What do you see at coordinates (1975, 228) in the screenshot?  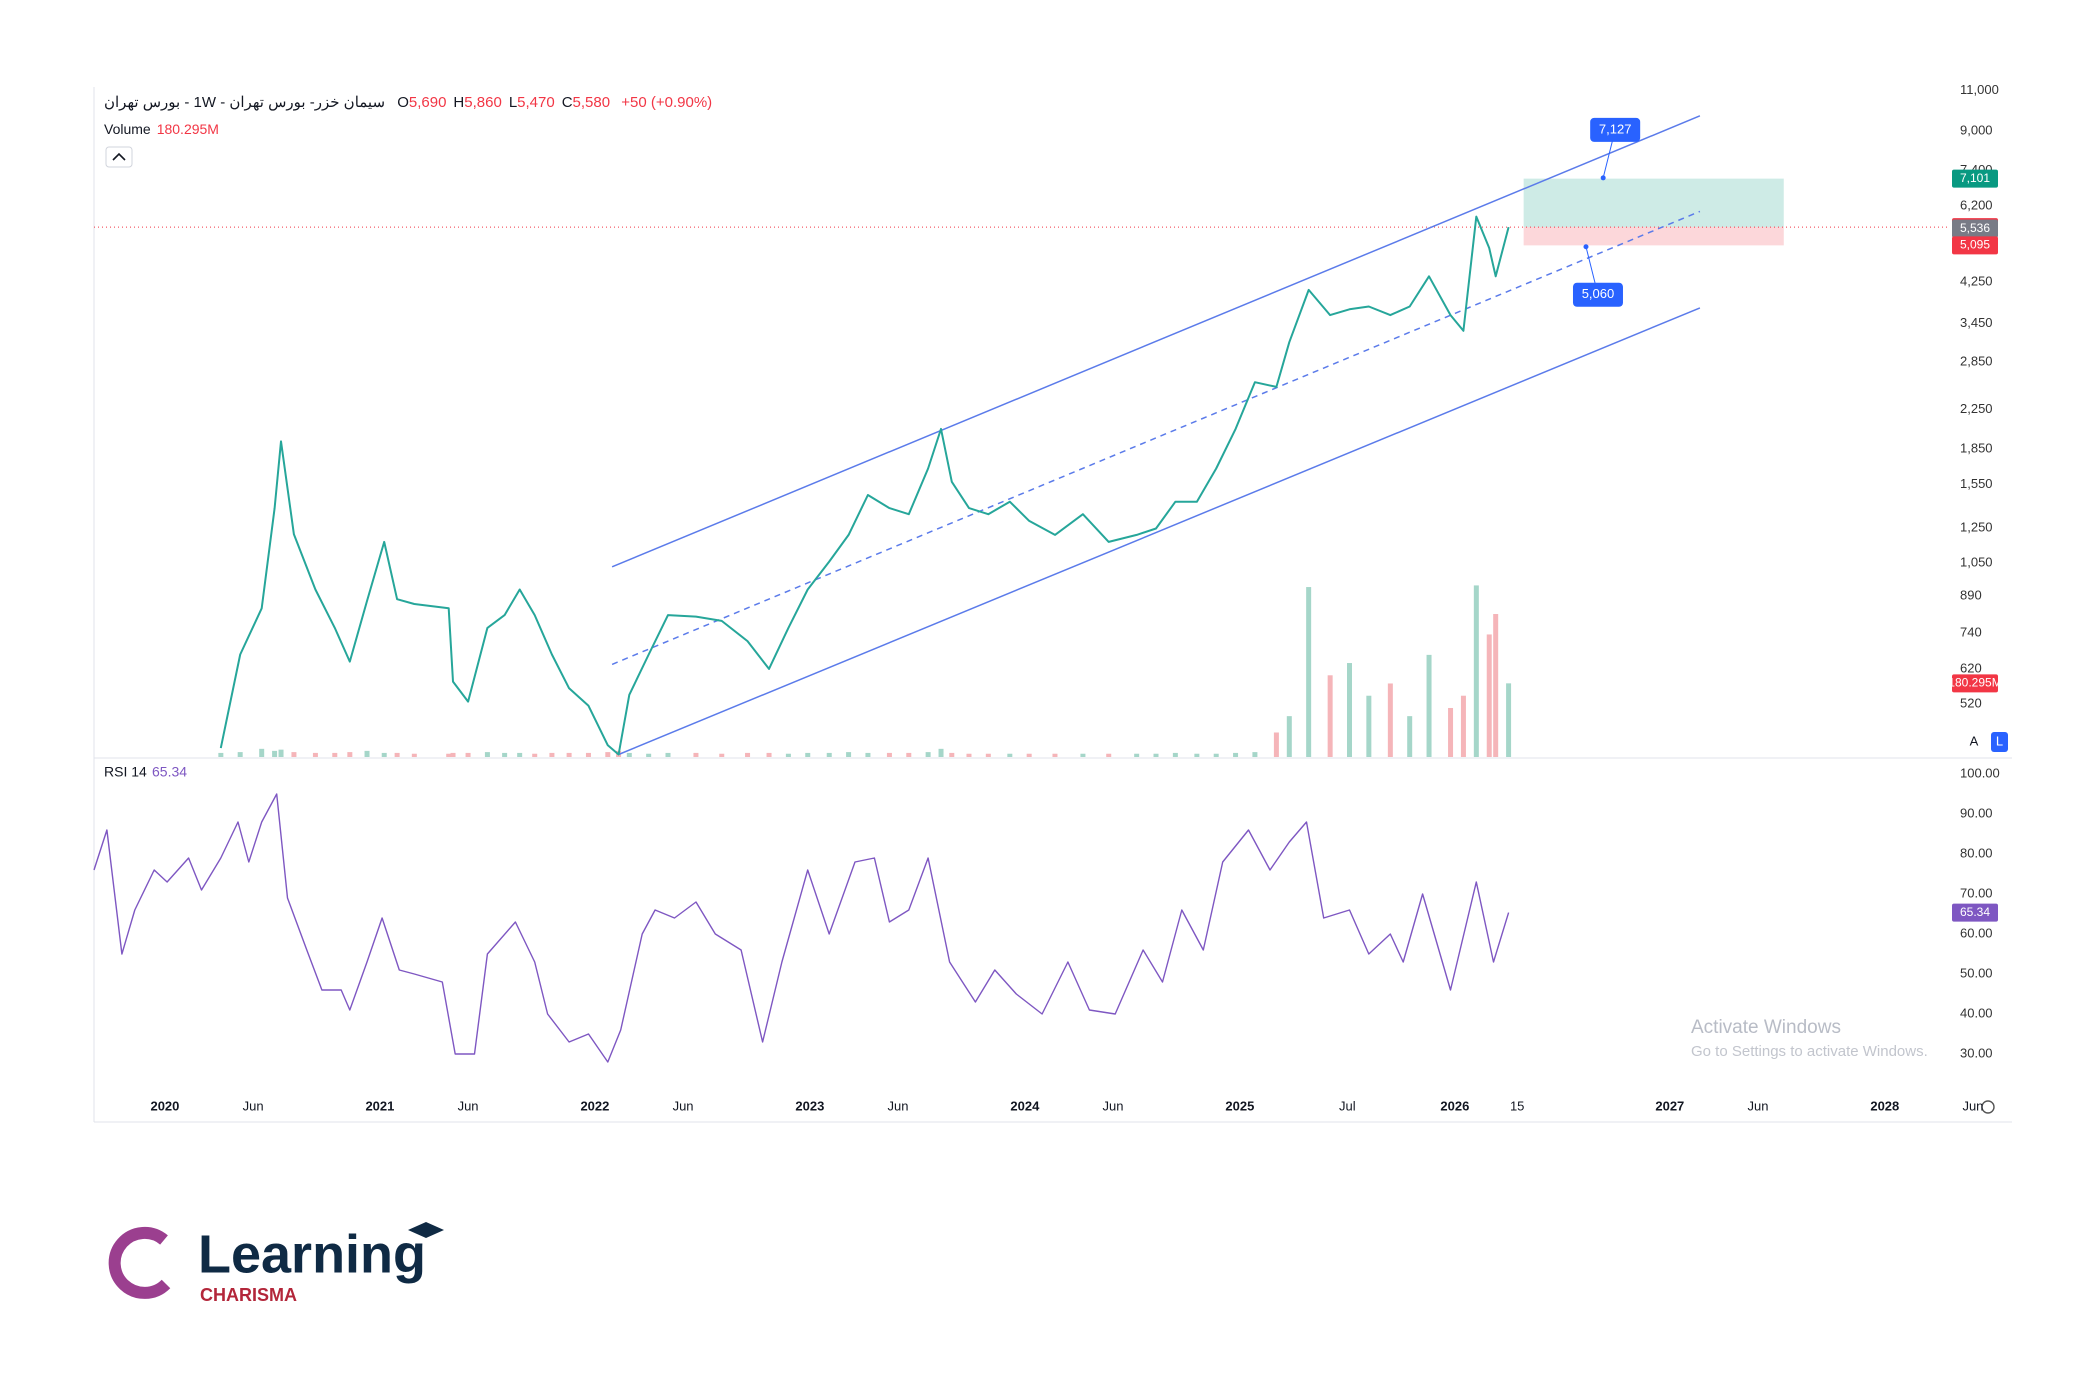 I see `price-tag-bg` at bounding box center [1975, 228].